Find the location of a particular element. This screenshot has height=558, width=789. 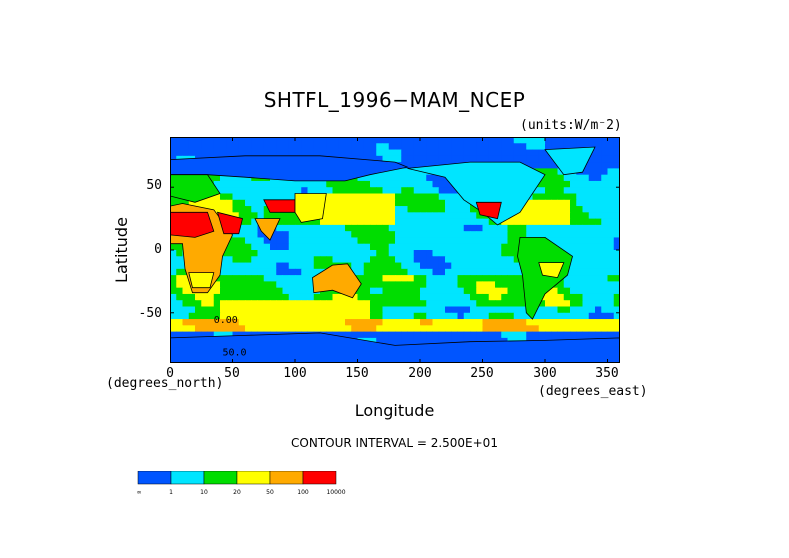

x-tick-label-50: 50 is located at coordinates (232, 373).